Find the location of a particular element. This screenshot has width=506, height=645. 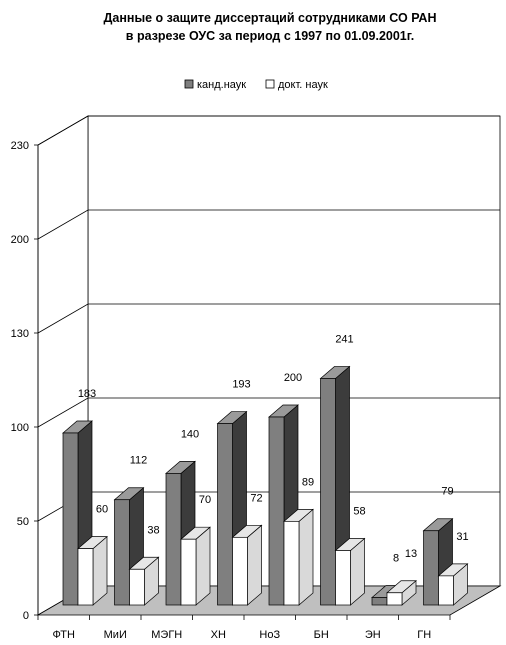

x-tick-label: БН is located at coordinates (321, 635).